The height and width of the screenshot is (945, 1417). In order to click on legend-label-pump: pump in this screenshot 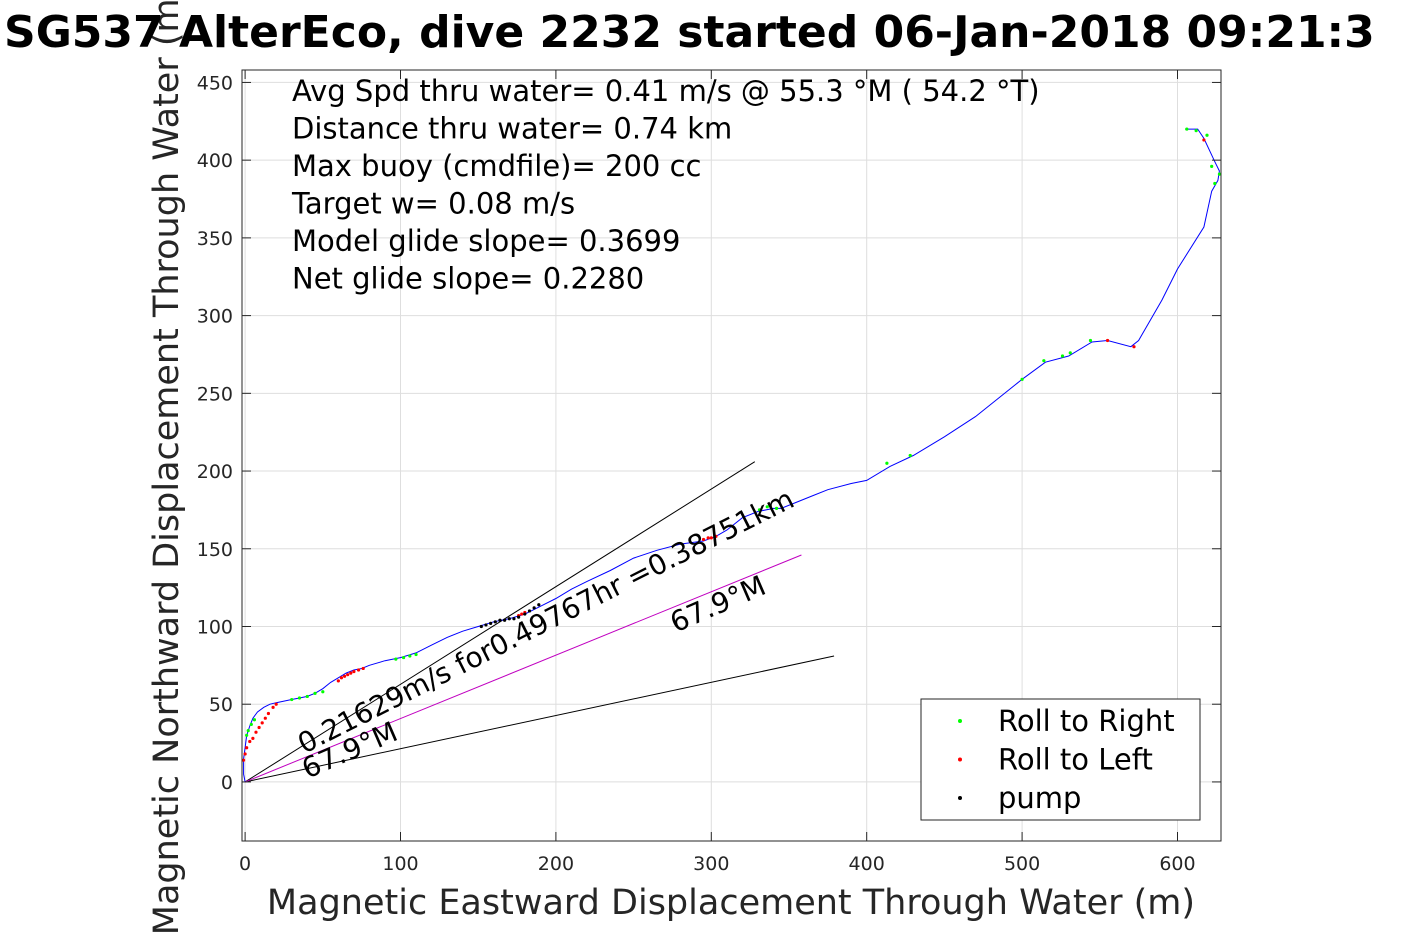, I will do `click(1039, 798)`.